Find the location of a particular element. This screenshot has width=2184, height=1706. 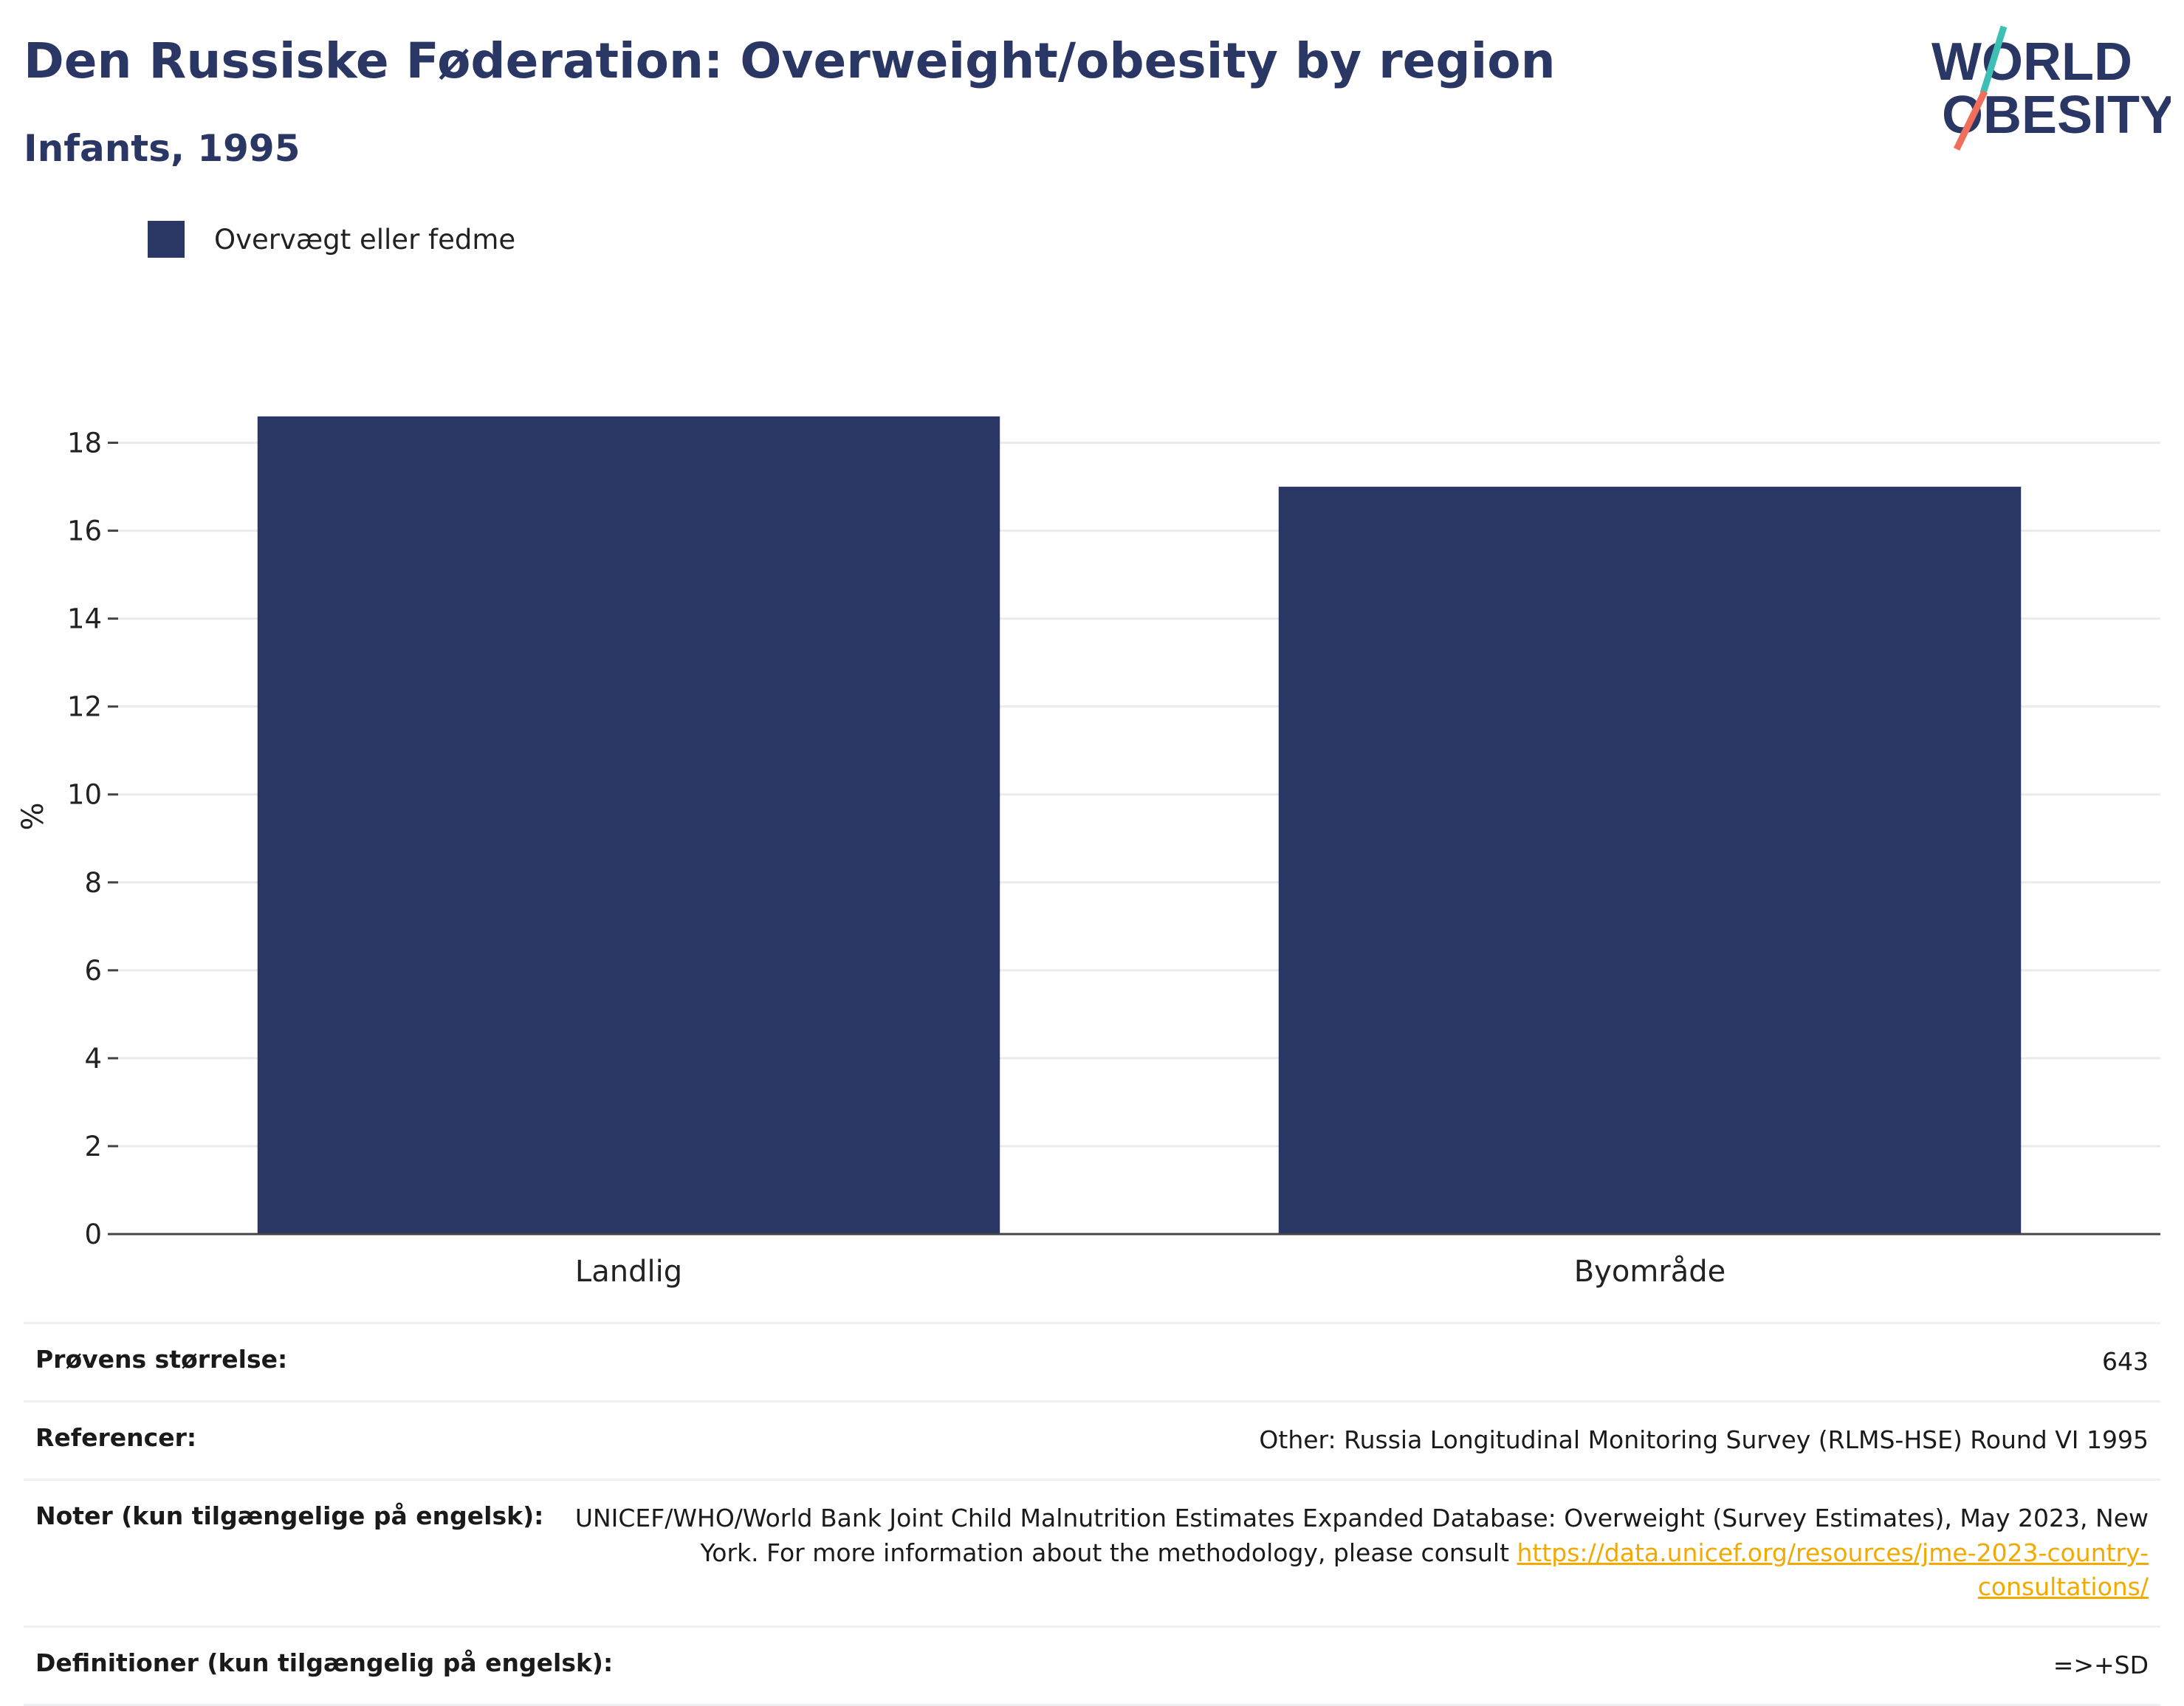

row-label: Noter (kun tilgængelige på engelsk): is located at coordinates (289, 1515).